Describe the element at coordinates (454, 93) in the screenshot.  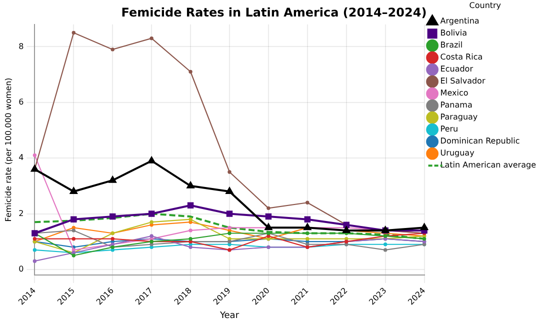
I see `legend-label: Mexico` at that location.